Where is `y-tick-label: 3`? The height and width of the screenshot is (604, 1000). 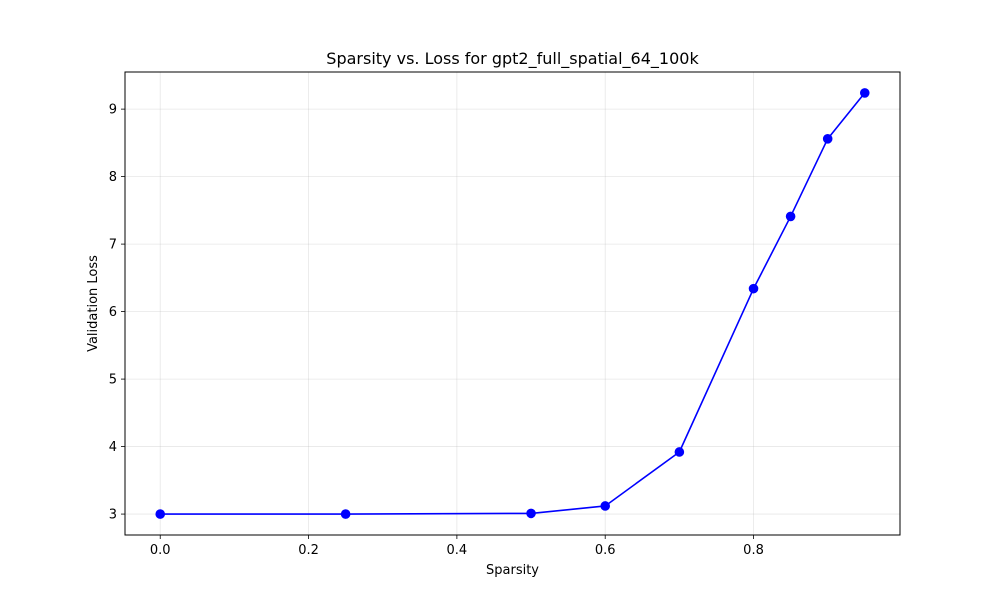 y-tick-label: 3 is located at coordinates (113, 515).